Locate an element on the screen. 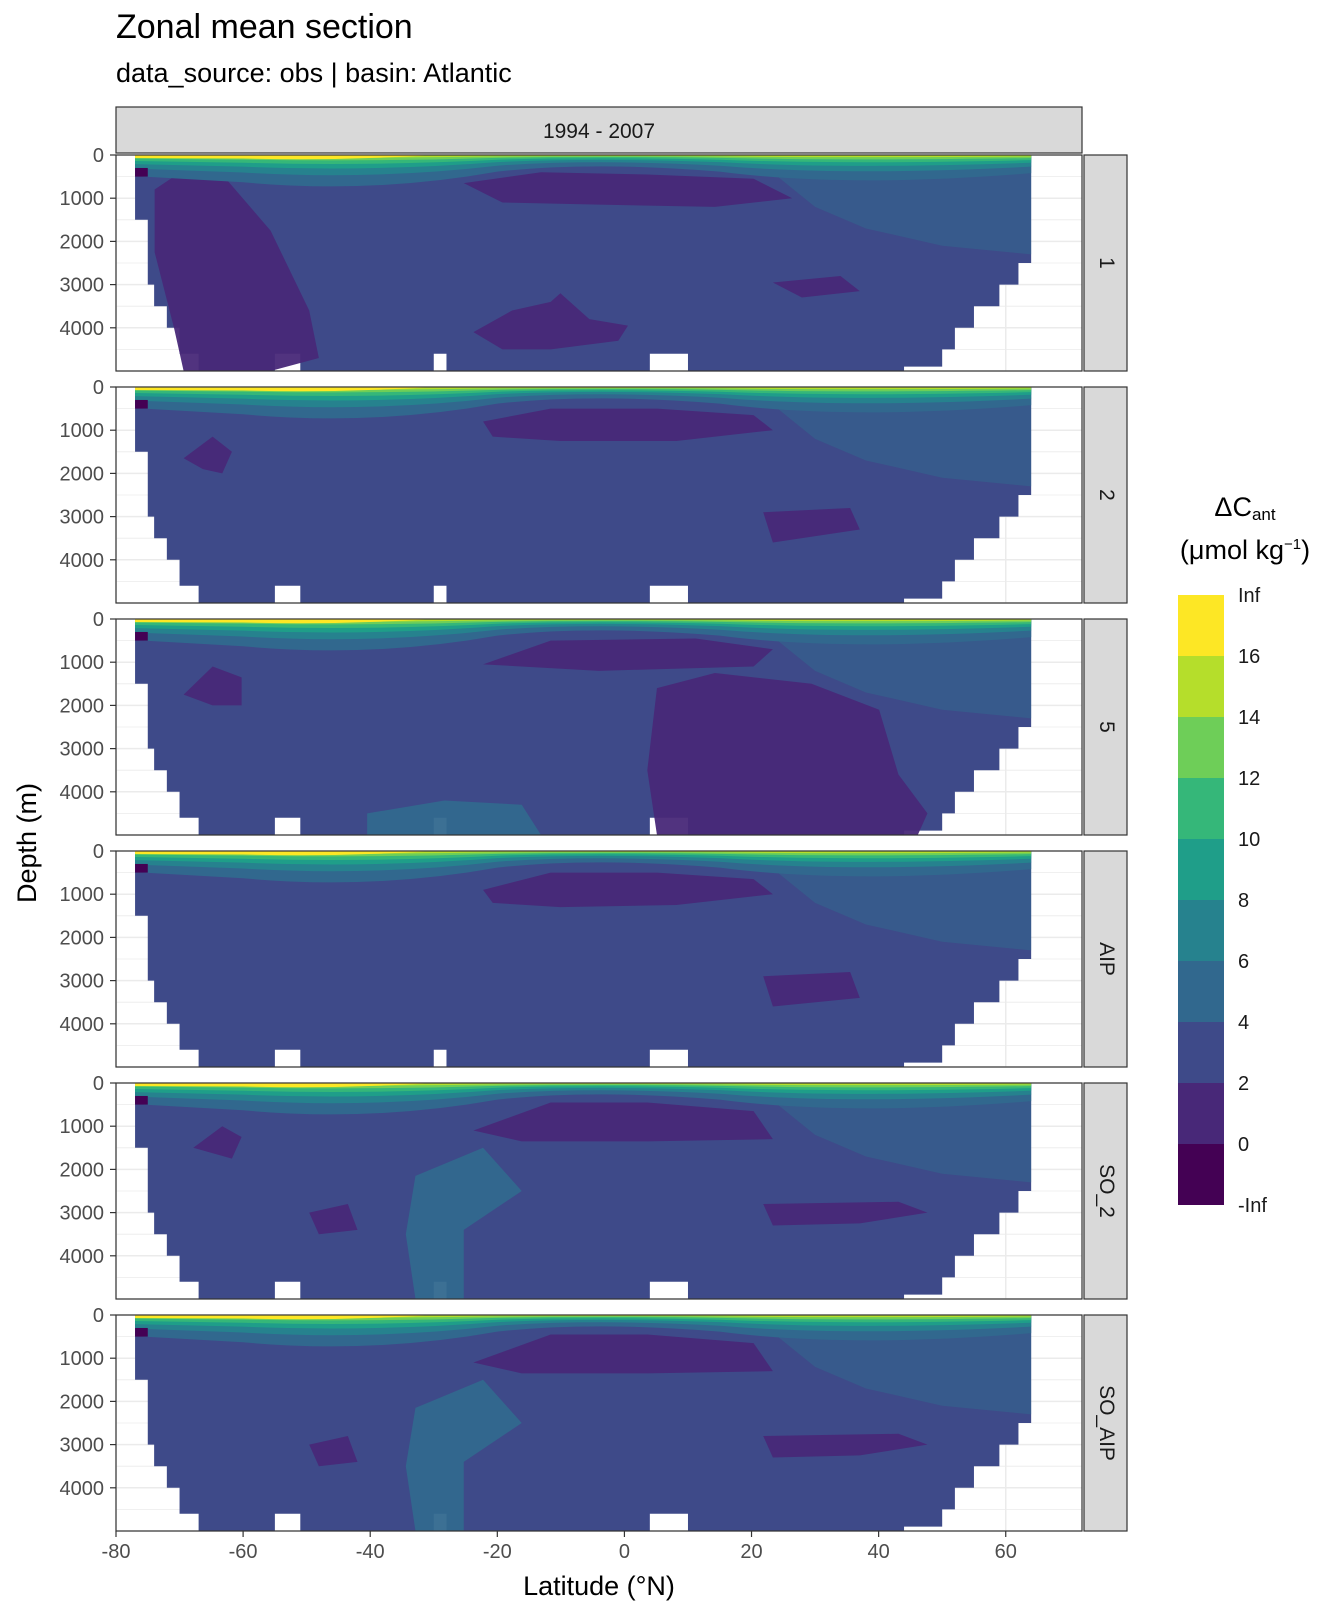 Image resolution: width=1344 pixels, height=1612 pixels. x-tick-label: 0 is located at coordinates (624, 1552).